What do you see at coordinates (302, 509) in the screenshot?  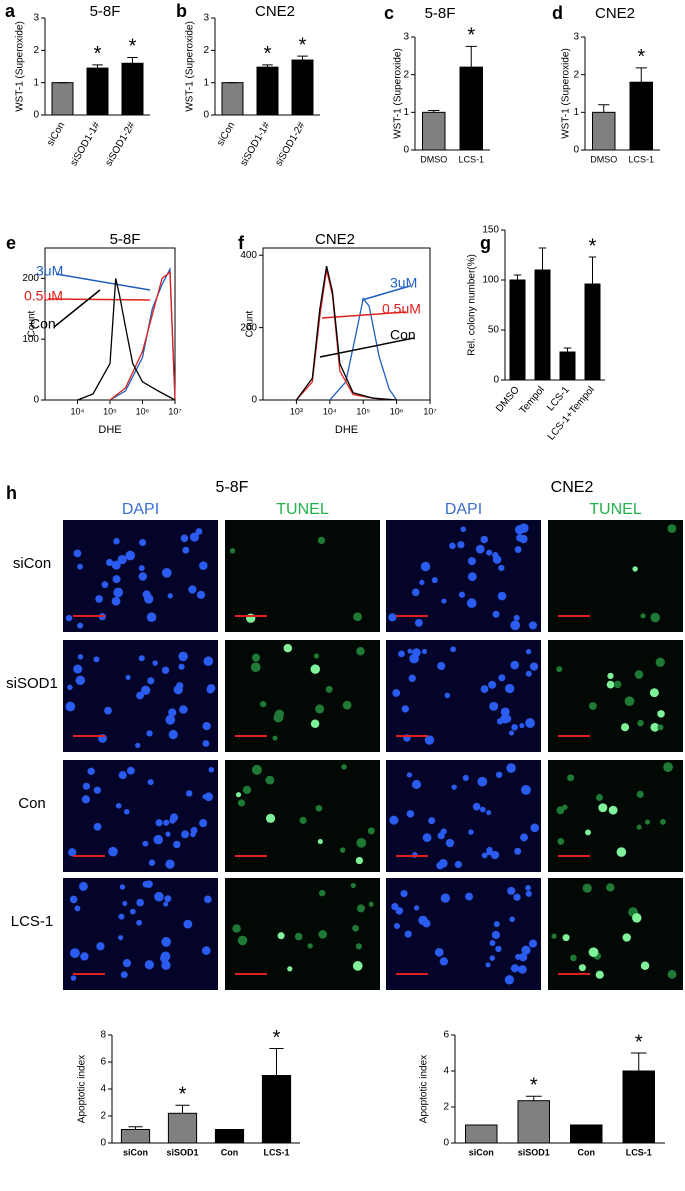 I see `column-label: TUNEL` at bounding box center [302, 509].